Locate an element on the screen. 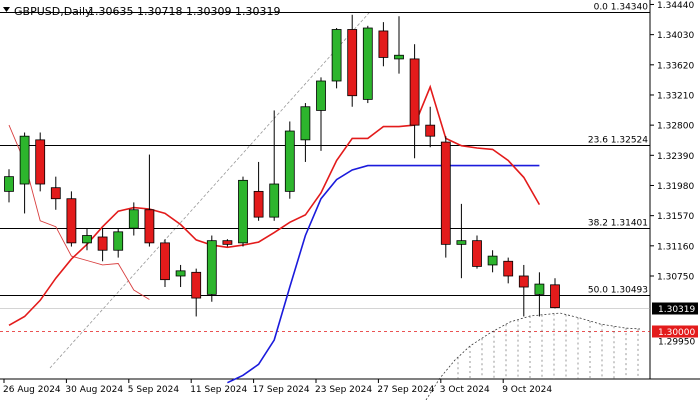  price-tick-label: 1.31160 is located at coordinates (675, 247).